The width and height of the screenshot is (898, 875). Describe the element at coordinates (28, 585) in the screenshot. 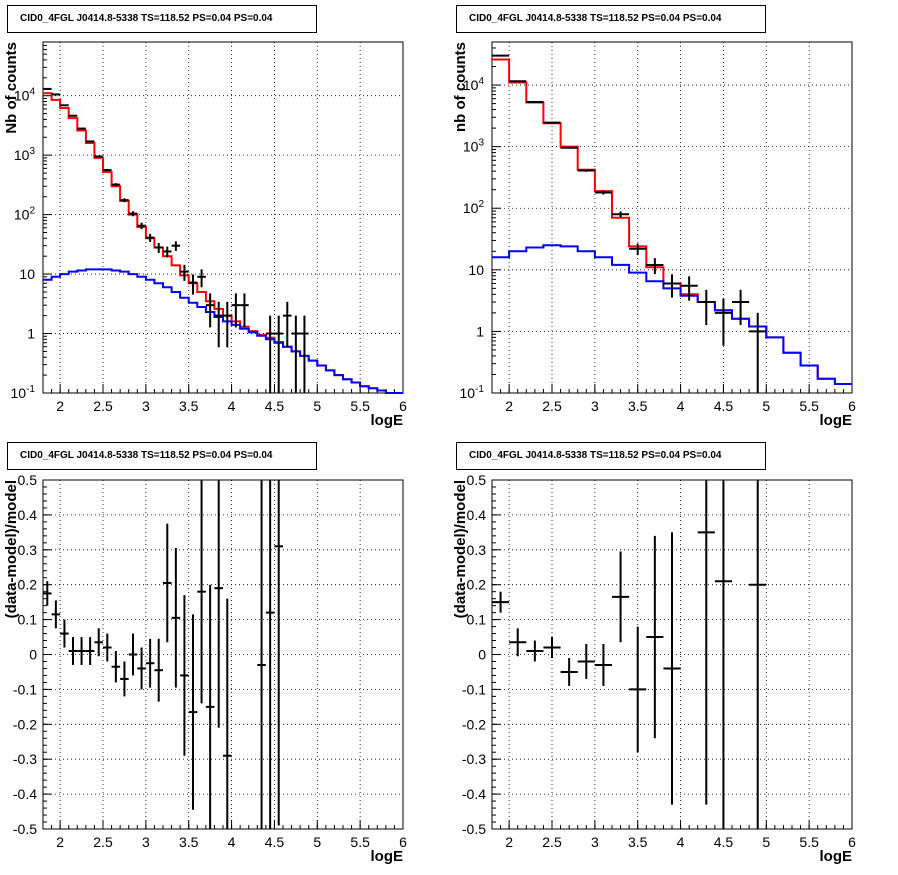

I see `y-tick-label: 0.2` at that location.